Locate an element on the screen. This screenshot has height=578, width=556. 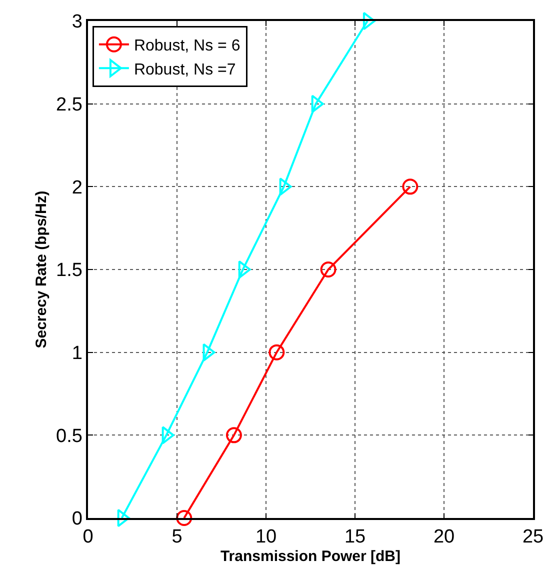
x-tick-label: 10 is located at coordinates (266, 537).